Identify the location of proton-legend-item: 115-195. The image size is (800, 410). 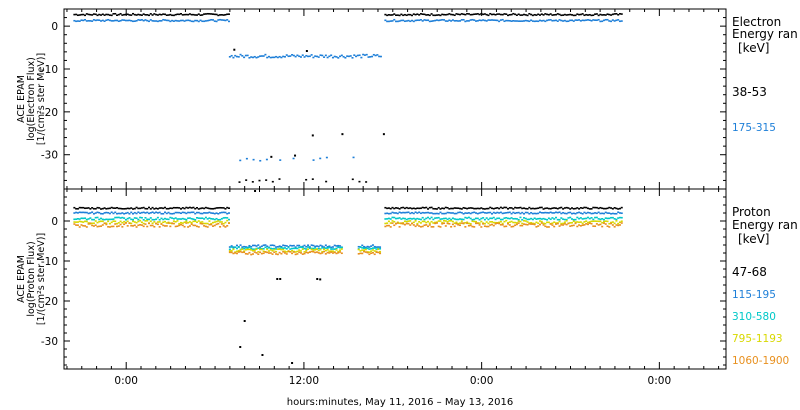
(754, 295).